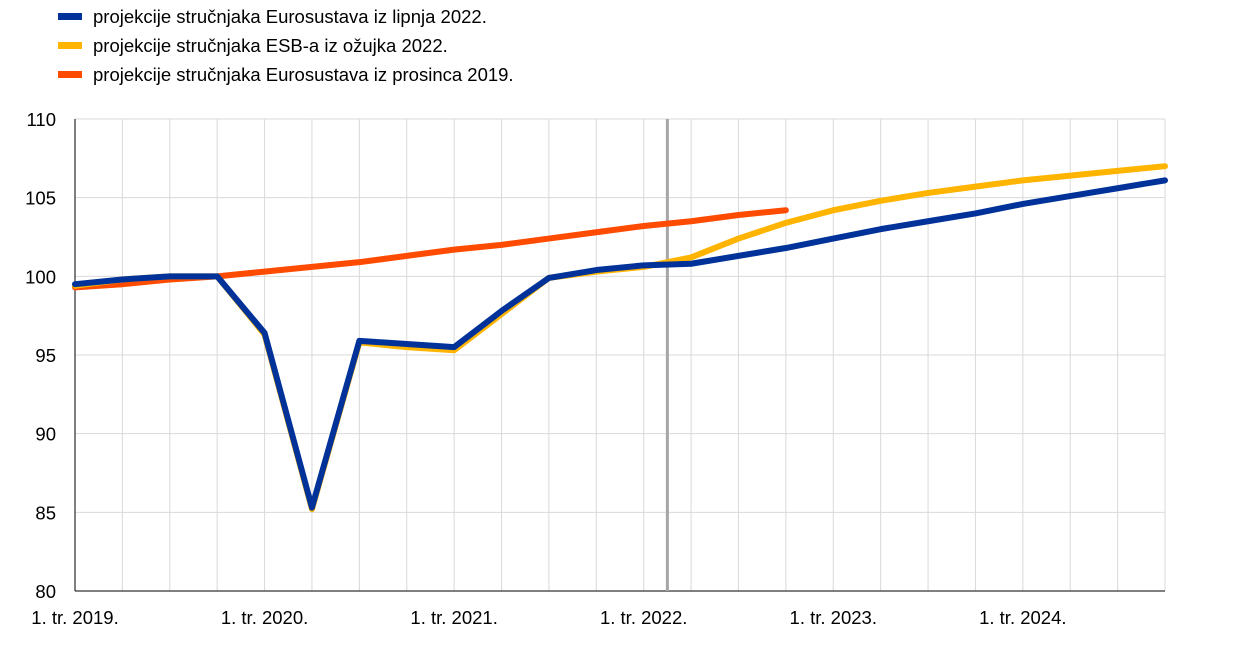 The height and width of the screenshot is (645, 1240). Describe the element at coordinates (453, 617) in the screenshot. I see `x-tick-label: 1. tr. 2021.` at that location.